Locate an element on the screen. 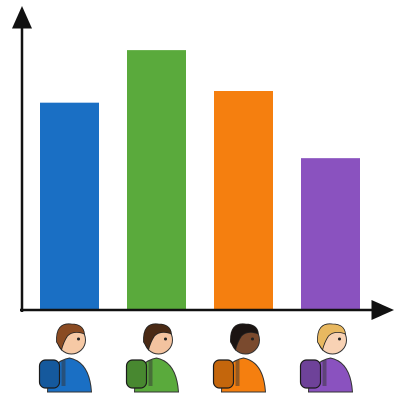 The image size is (400, 400). category-icons is located at coordinates (196, 358).